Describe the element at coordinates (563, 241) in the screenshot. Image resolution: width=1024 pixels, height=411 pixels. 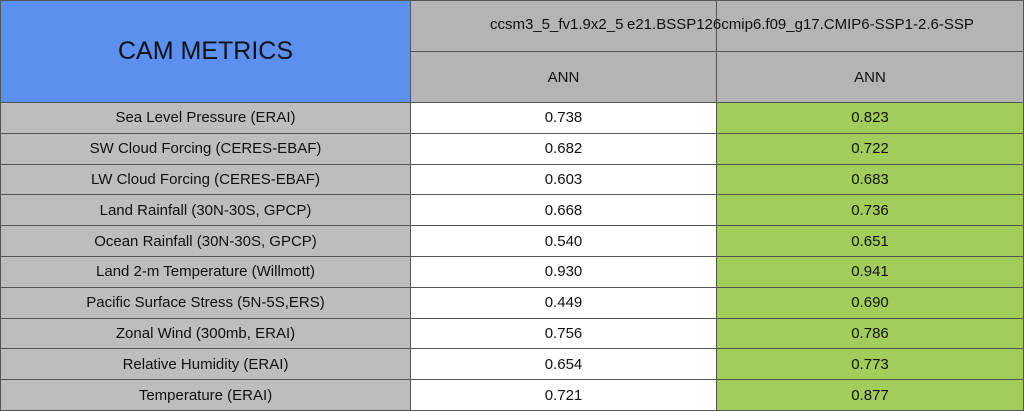
I see `metric-value: 0.540` at that location.